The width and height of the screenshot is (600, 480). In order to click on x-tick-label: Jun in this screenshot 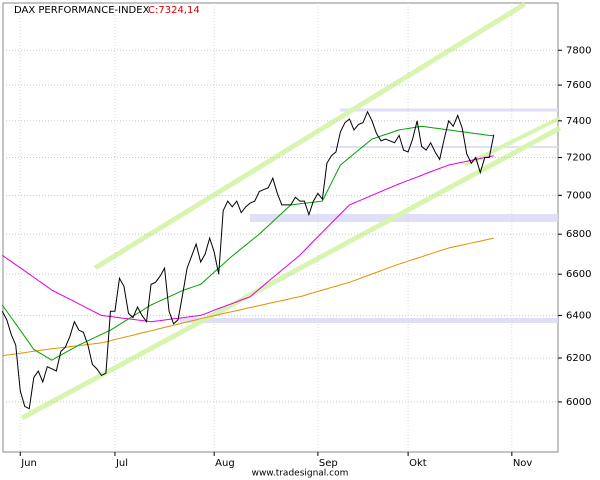, I will do `click(28, 463)`.